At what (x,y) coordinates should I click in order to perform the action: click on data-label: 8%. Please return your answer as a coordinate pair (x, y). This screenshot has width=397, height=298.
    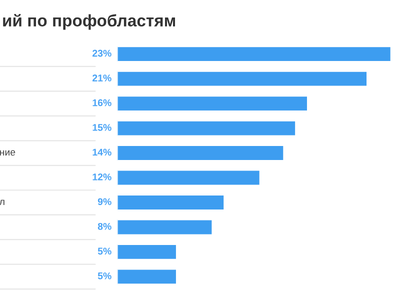
    Looking at the image, I should click on (105, 226).